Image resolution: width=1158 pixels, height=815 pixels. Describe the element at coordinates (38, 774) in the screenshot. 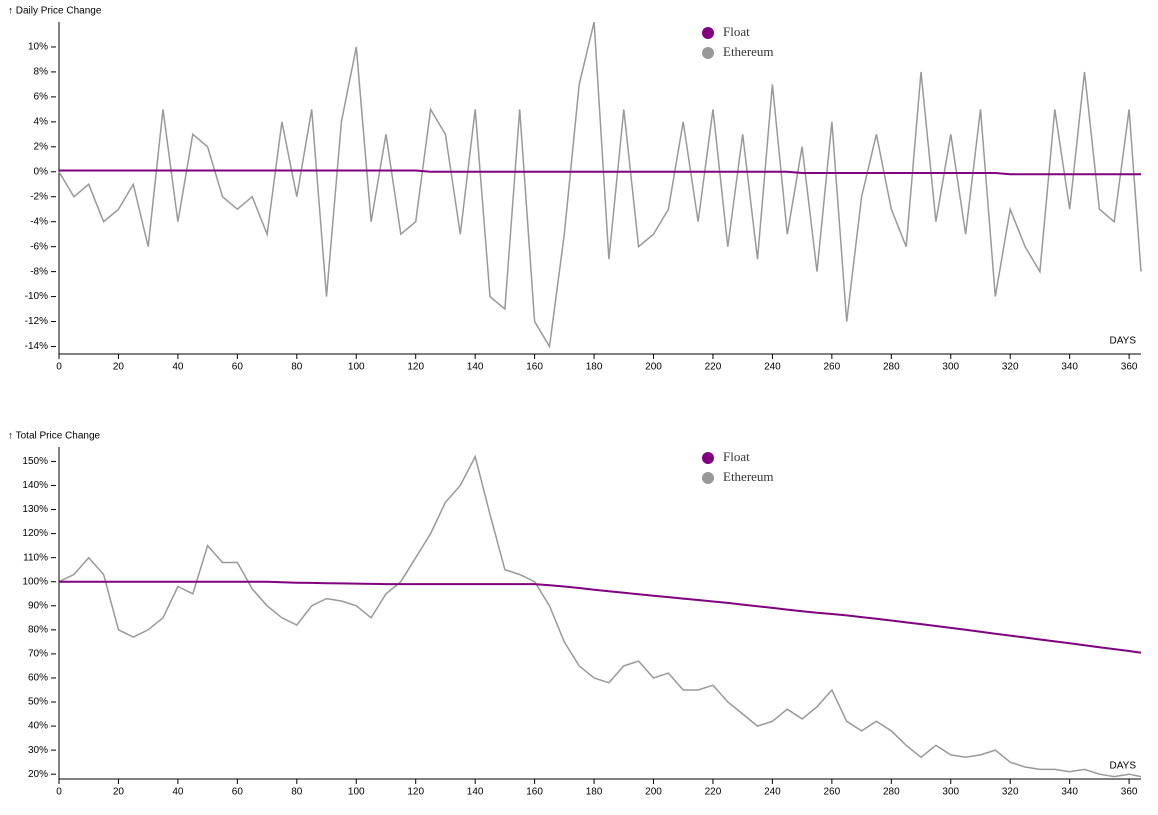

I see `y-tick-label: 20%` at that location.